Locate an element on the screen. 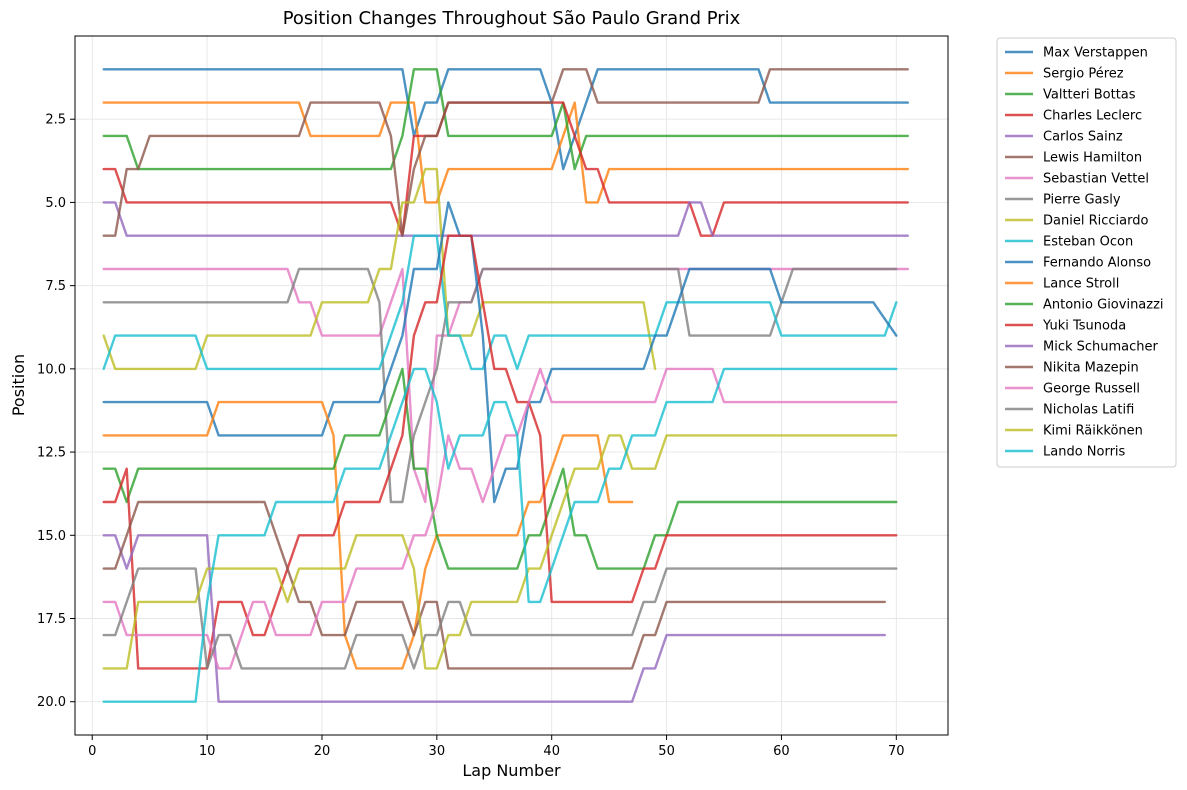  y-tick-label: 12.5 is located at coordinates (51, 453).